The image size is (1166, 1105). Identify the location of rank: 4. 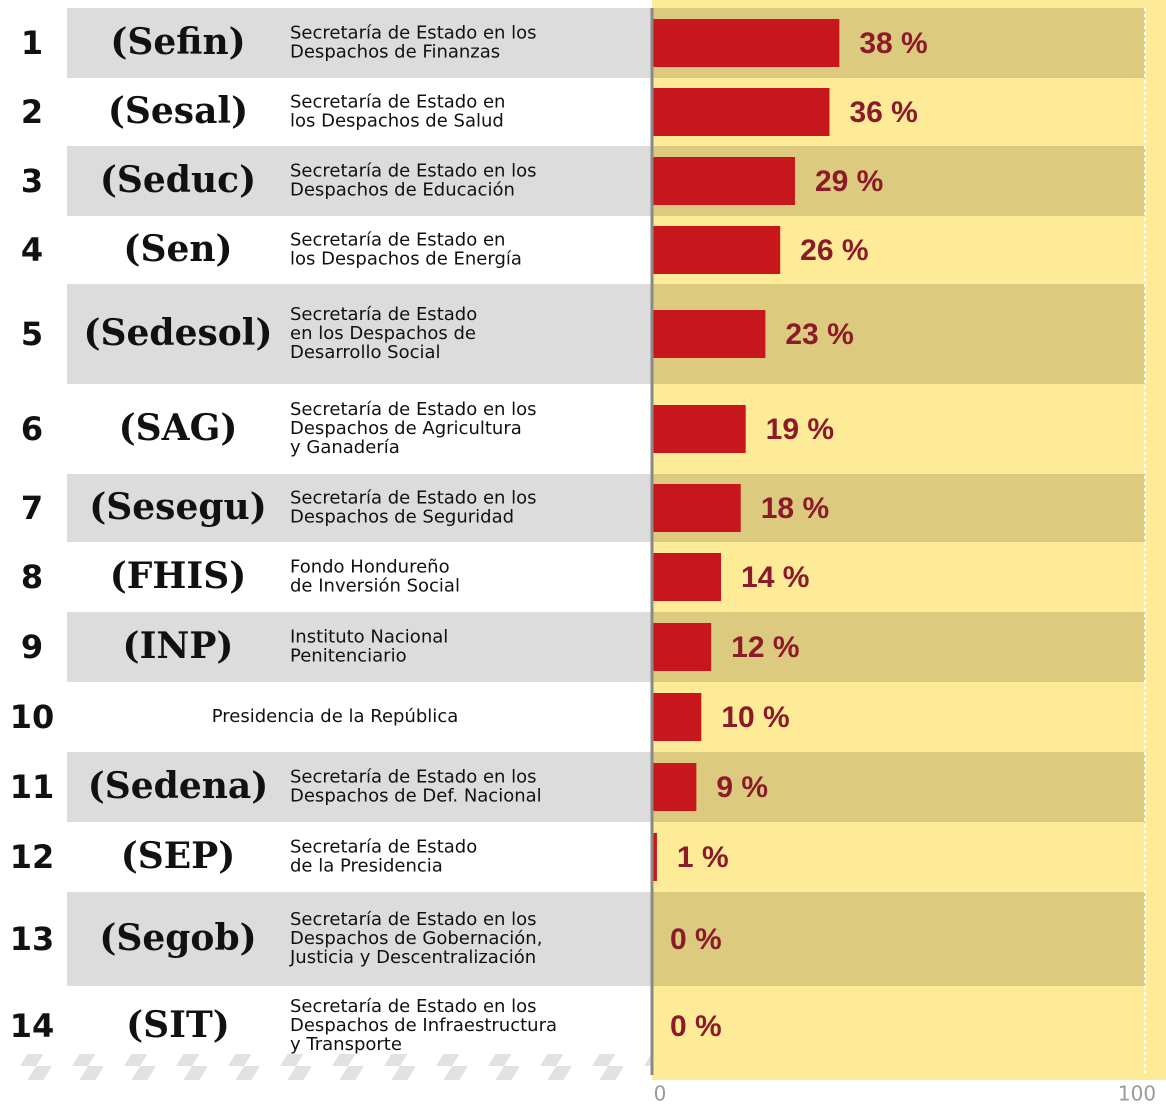
(32, 250).